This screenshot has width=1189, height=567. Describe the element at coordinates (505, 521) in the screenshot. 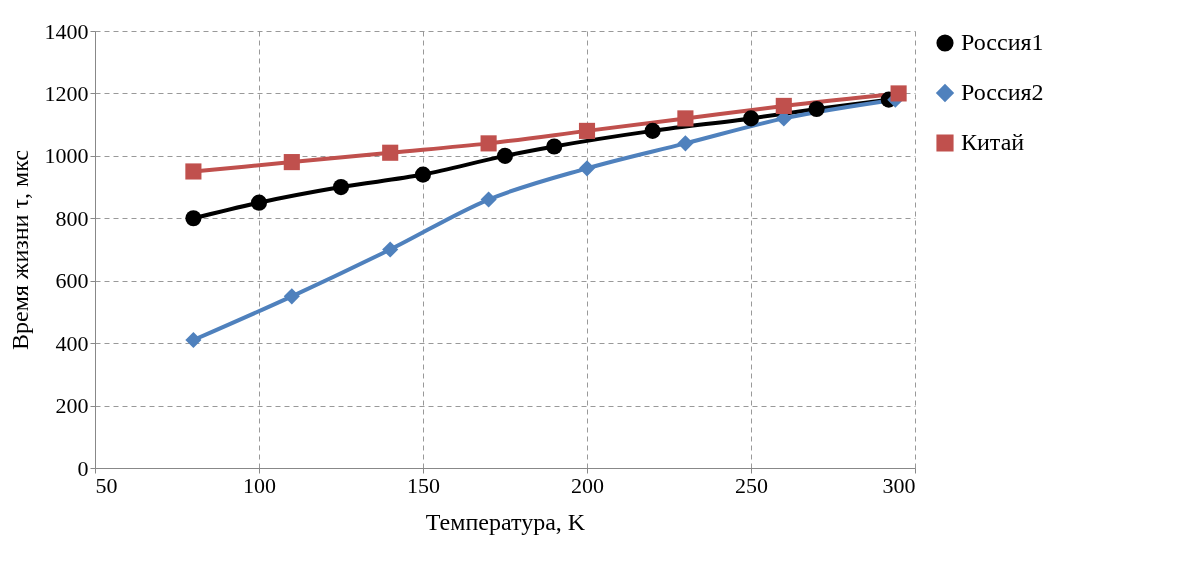

I see `x-axis-title: Температура, K` at that location.